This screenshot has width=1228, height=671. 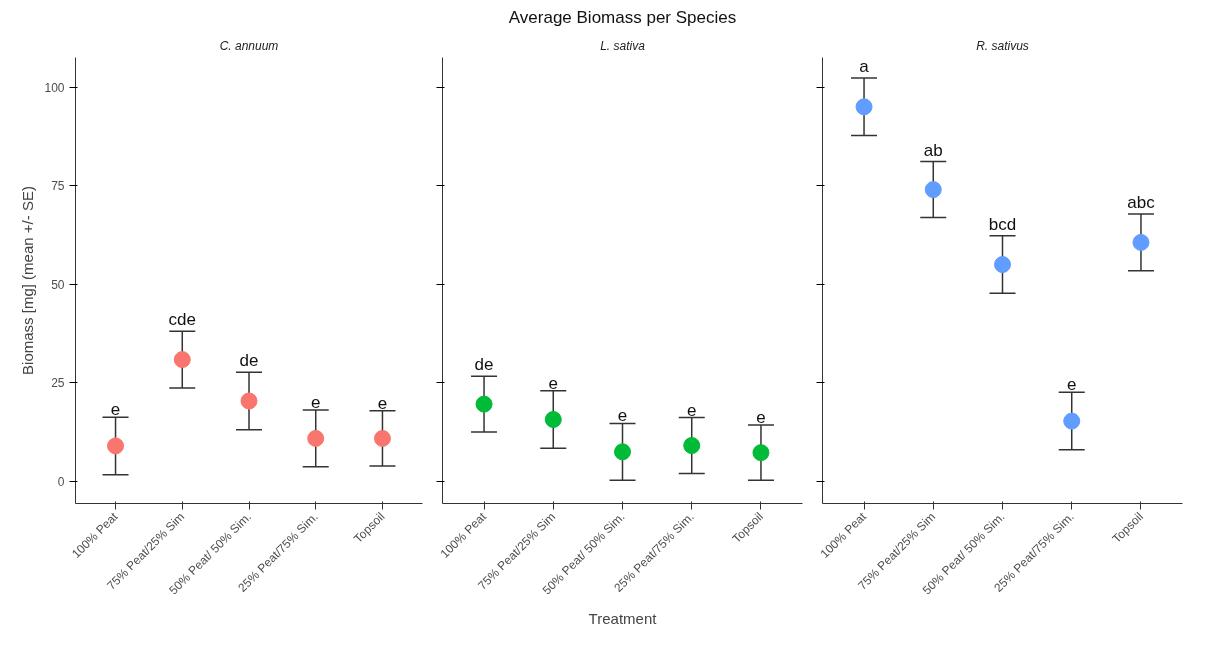 What do you see at coordinates (54, 87) in the screenshot?
I see `y-tick-label: 100` at bounding box center [54, 87].